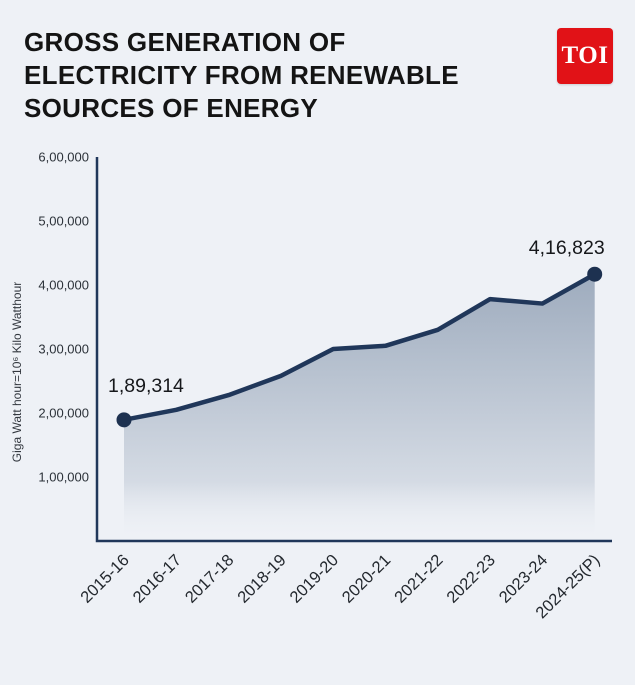 Image resolution: width=635 pixels, height=685 pixels. What do you see at coordinates (146, 386) in the screenshot?
I see `data-point-label: 1,89,314` at bounding box center [146, 386].